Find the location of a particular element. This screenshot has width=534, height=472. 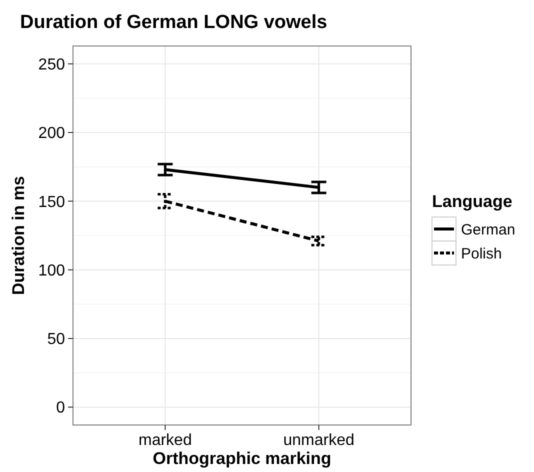

legend-label: Polish is located at coordinates (481, 253).